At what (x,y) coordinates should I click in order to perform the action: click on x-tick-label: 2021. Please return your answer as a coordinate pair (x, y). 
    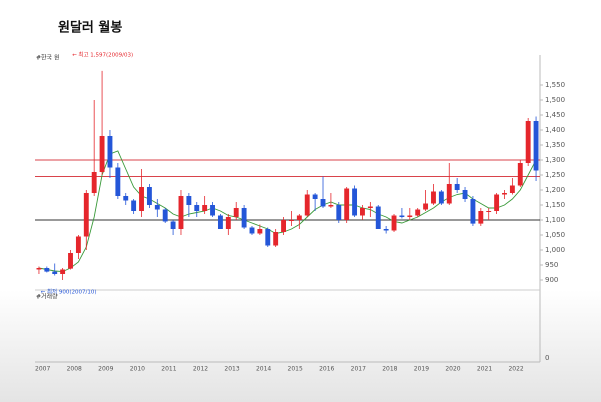
    Looking at the image, I should click on (484, 369).